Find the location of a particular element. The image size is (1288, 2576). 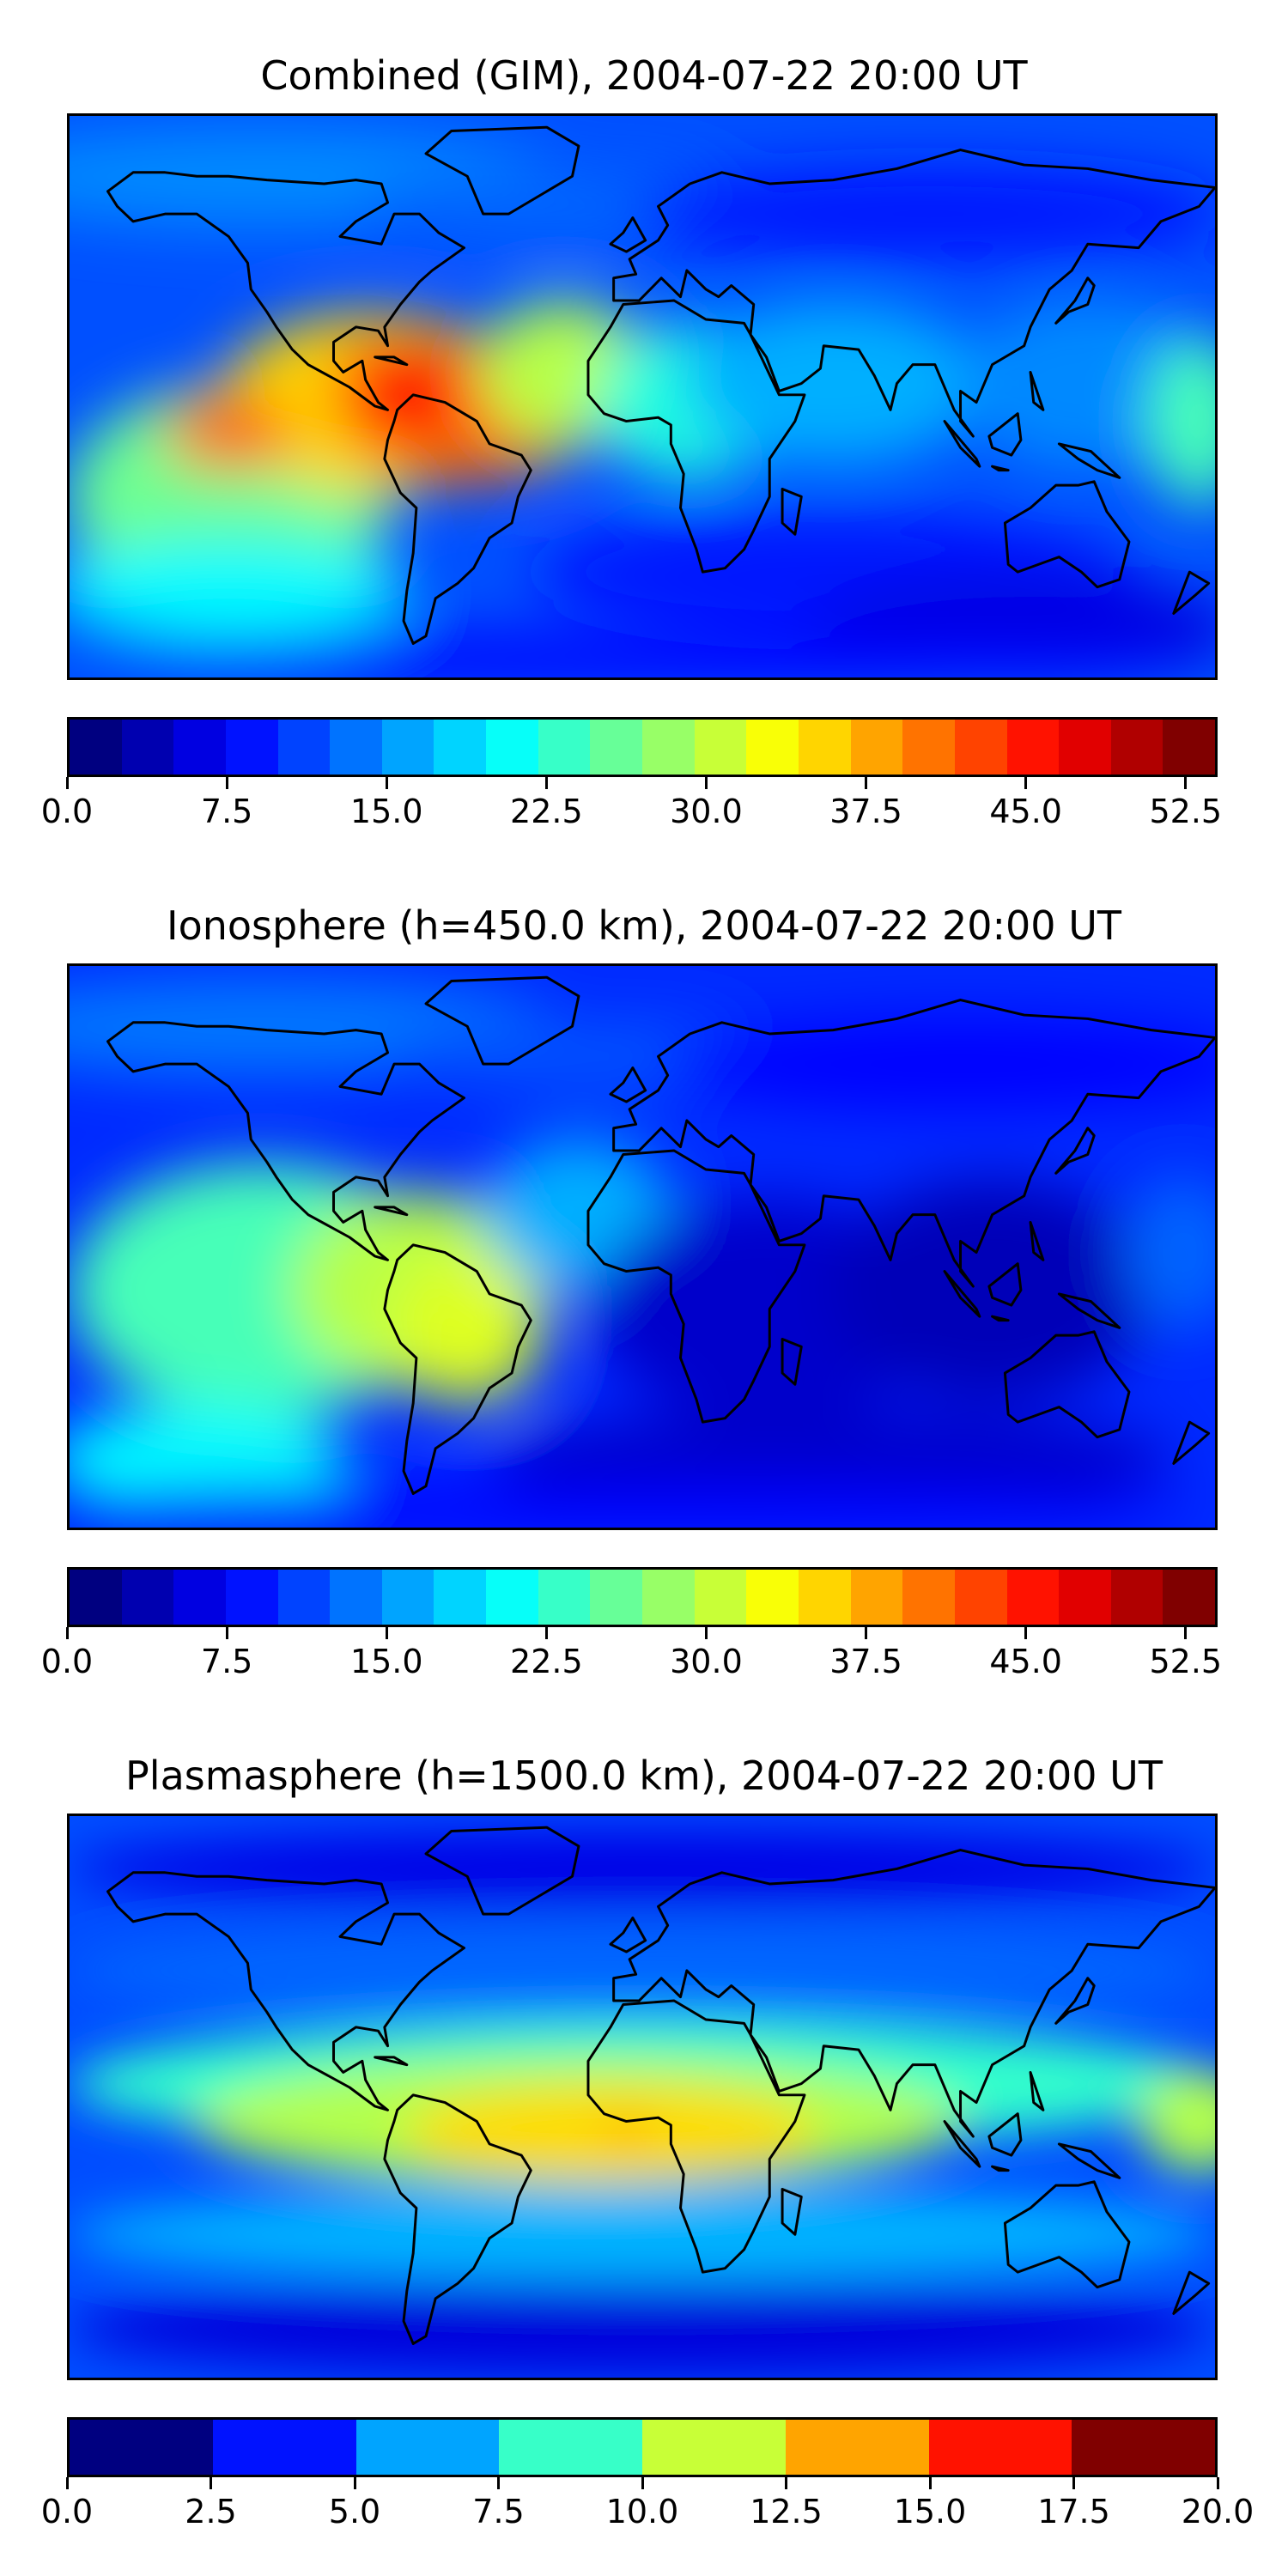

tick-label: 37.5 is located at coordinates (865, 812).